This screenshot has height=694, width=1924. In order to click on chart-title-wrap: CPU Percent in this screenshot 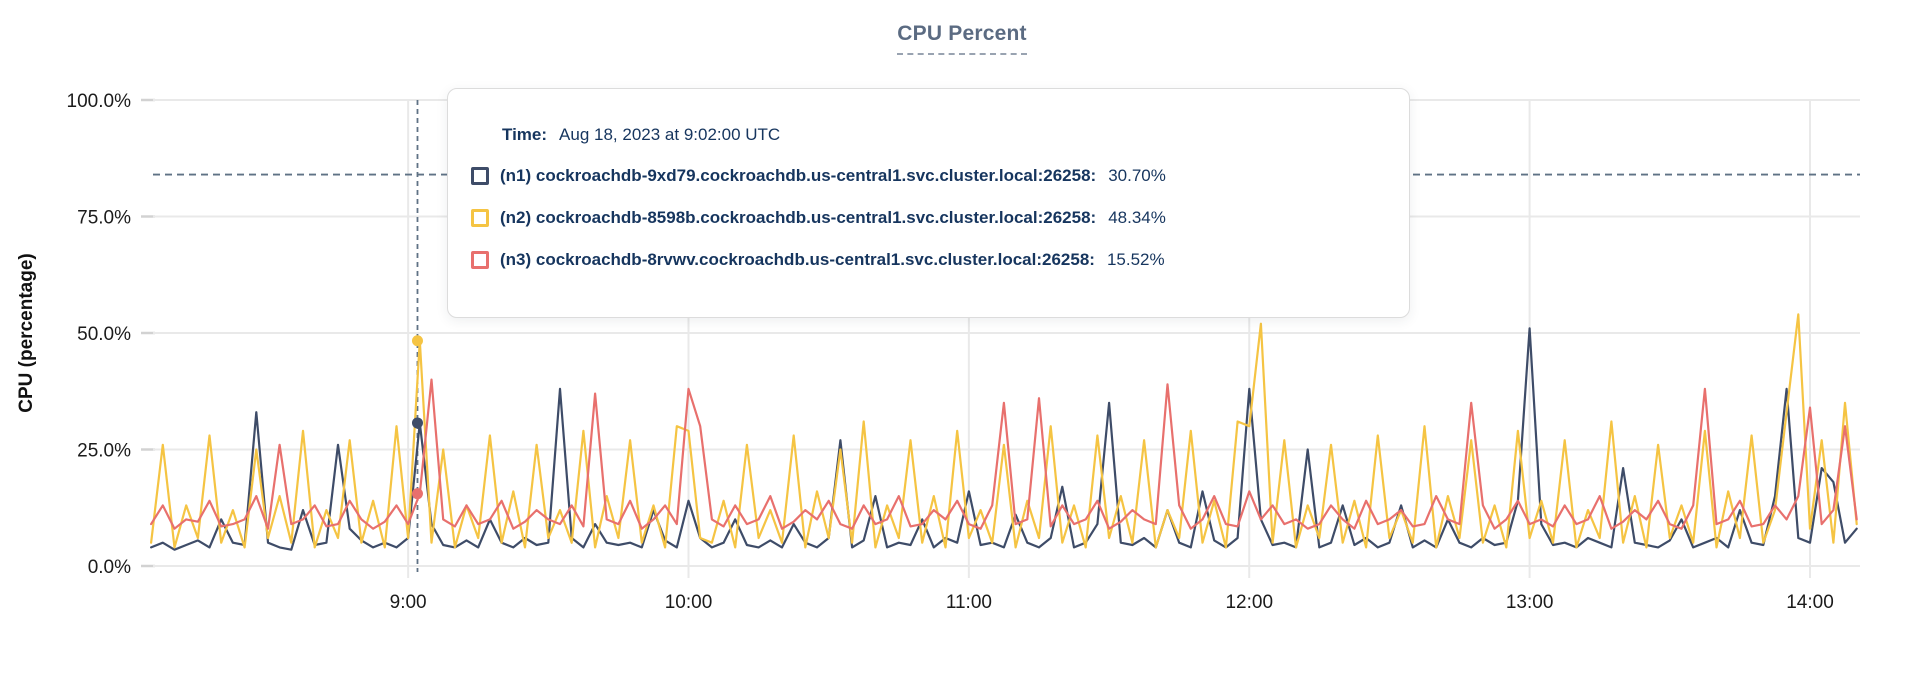, I will do `click(962, 38)`.